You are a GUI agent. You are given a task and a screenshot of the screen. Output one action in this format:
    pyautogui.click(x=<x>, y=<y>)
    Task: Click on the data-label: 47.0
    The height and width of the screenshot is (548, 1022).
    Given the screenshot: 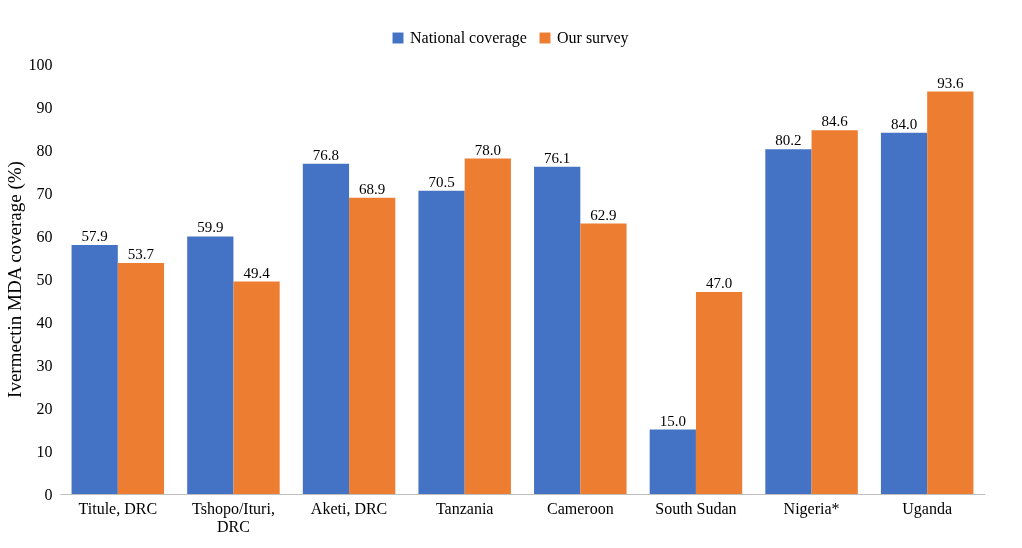 What is the action you would take?
    pyautogui.click(x=719, y=282)
    